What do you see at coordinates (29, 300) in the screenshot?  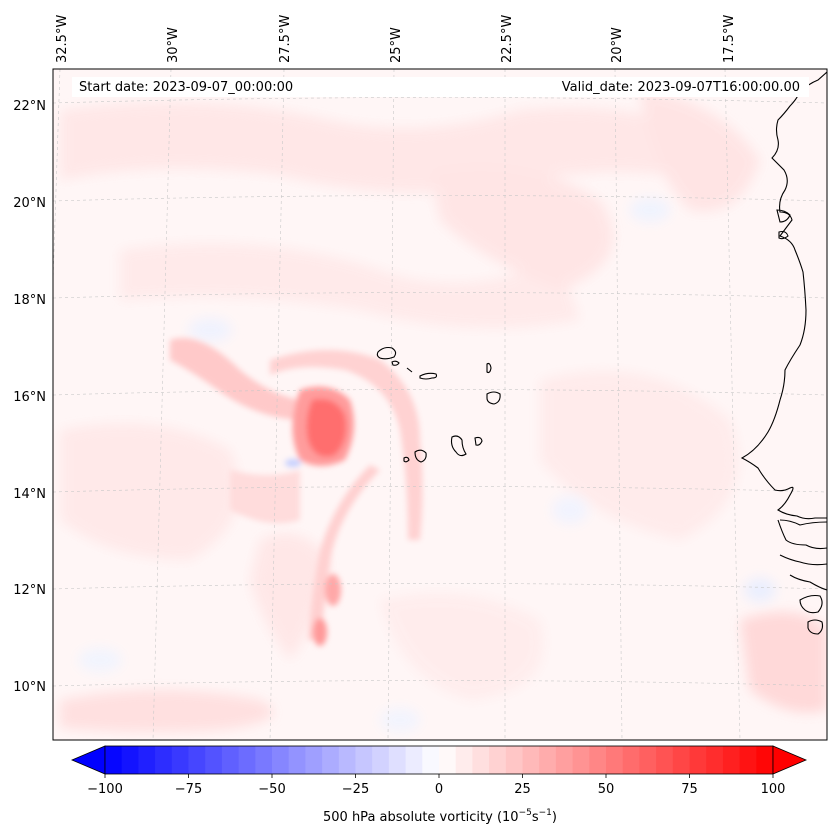 I see `lat-label: 18°N` at bounding box center [29, 300].